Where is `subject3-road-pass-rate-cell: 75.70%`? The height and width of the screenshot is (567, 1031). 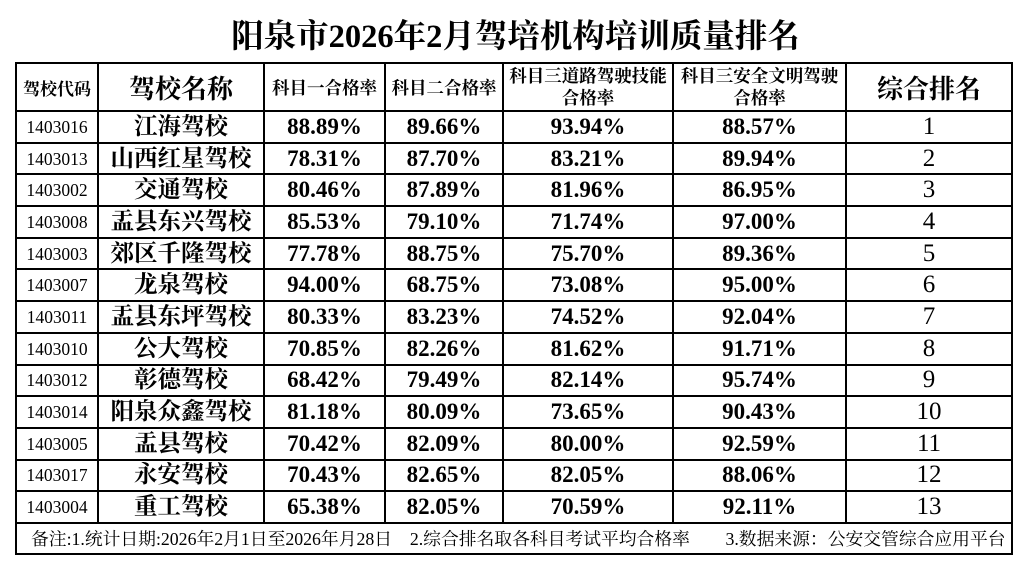
subject3-road-pass-rate-cell: 75.70% is located at coordinates (589, 254).